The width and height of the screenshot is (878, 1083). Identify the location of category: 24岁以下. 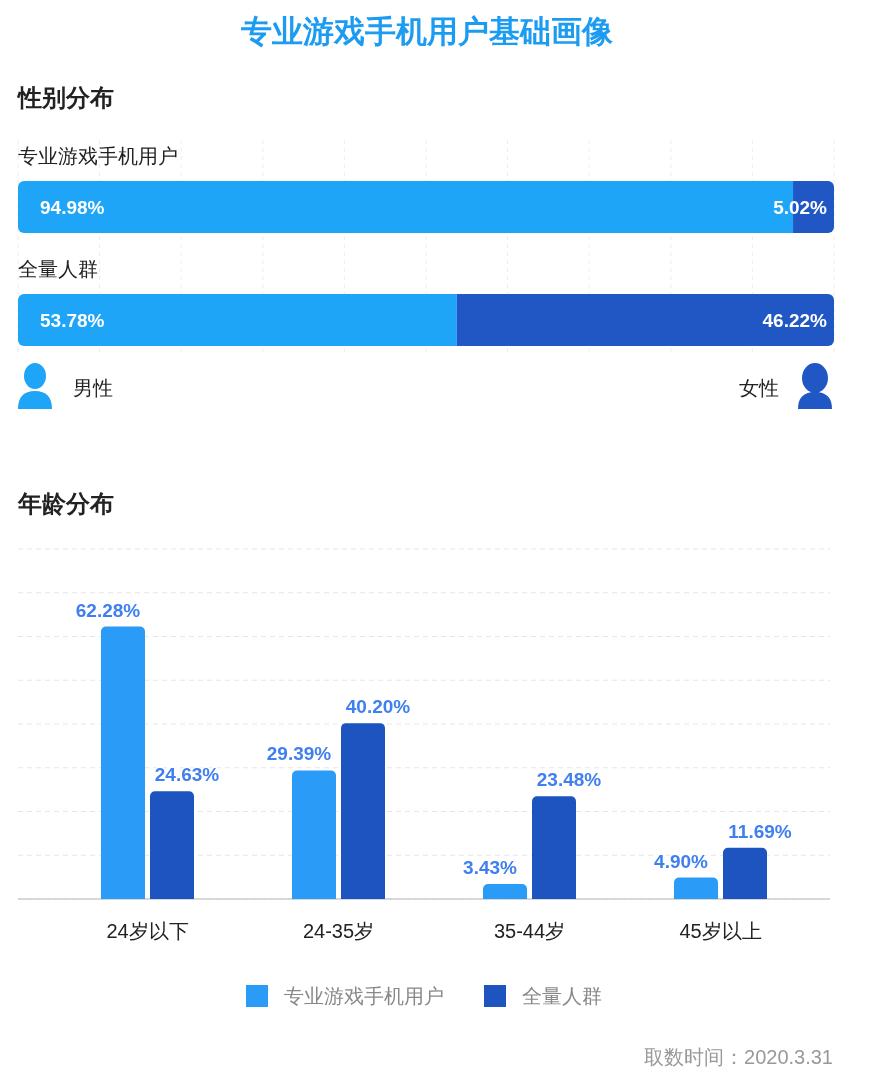
(147, 931).